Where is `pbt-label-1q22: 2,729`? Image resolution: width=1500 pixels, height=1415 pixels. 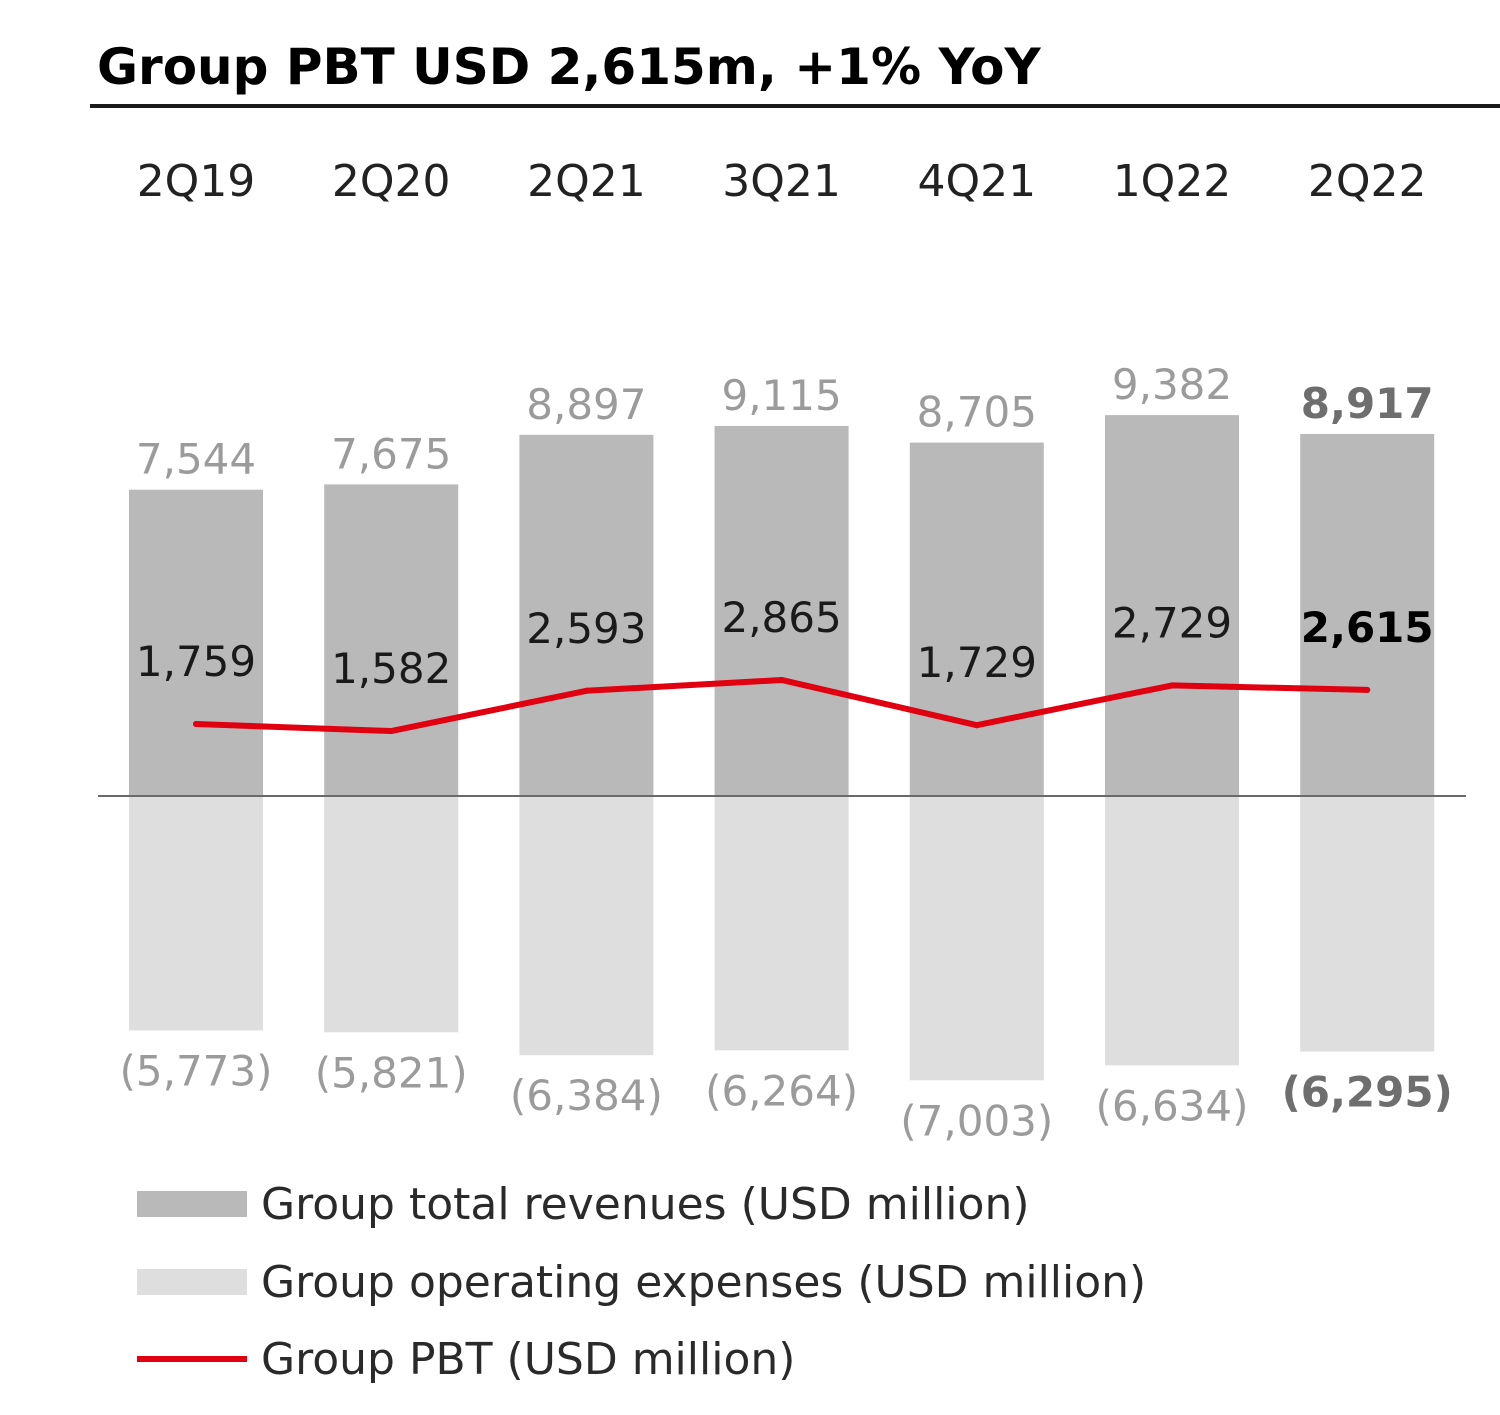
pbt-label-1q22: 2,729 is located at coordinates (1172, 622).